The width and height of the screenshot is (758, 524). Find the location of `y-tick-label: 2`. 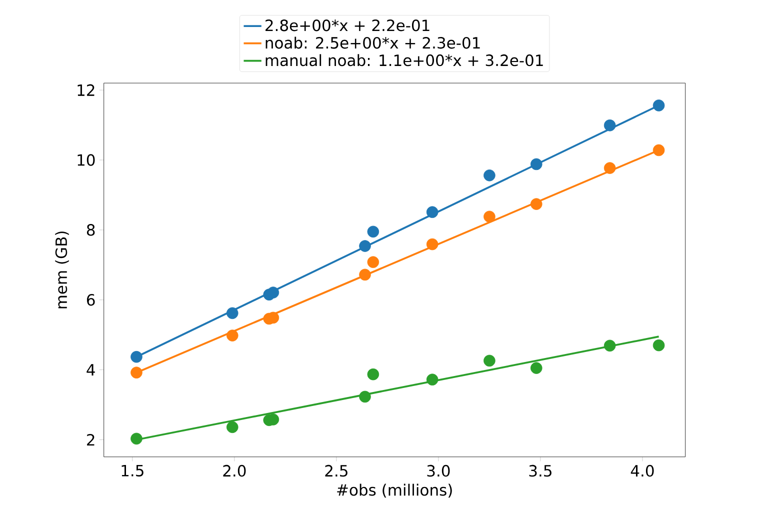

y-tick-label: 2 is located at coordinates (90, 440).